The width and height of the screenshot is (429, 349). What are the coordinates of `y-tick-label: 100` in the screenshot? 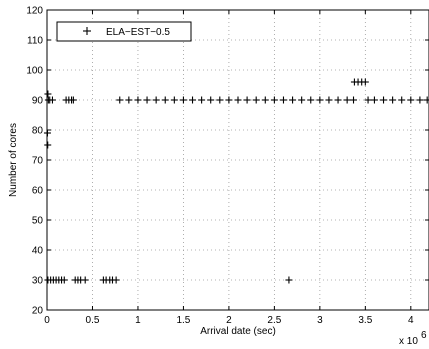 It's located at (34, 71).